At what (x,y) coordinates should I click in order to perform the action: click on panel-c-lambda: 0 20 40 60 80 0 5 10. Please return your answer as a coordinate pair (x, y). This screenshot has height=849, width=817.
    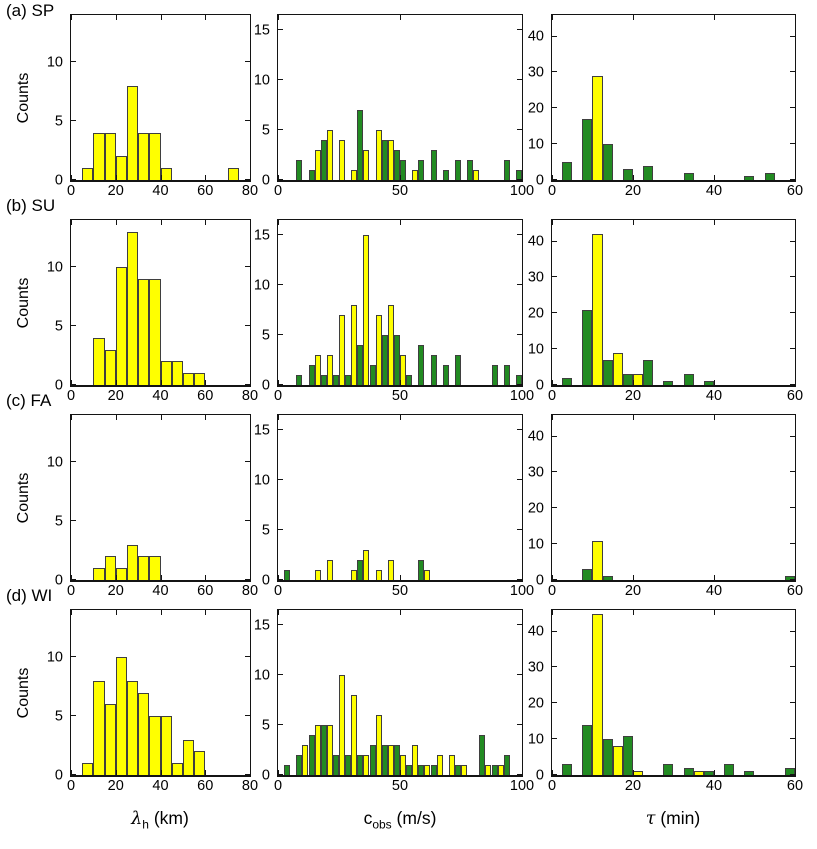
    Looking at the image, I should click on (152, 506).